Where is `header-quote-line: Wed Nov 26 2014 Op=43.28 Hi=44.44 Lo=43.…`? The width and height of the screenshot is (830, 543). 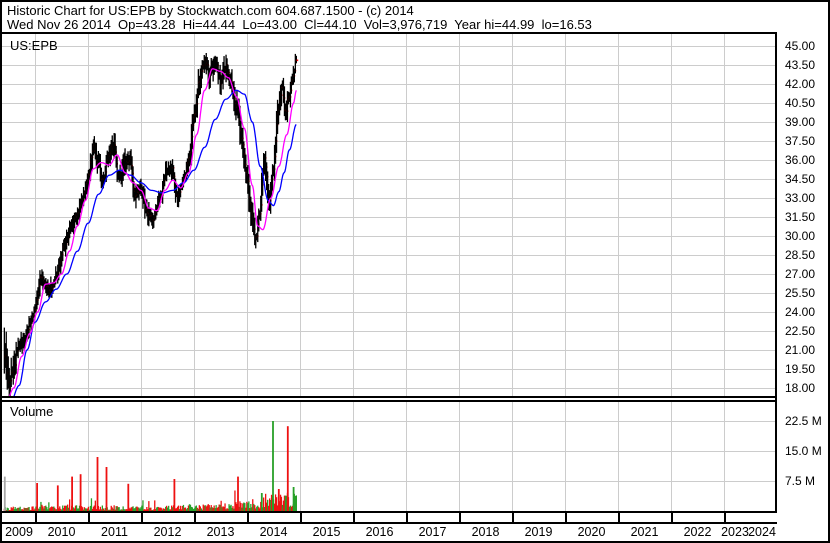 header-quote-line: Wed Nov 26 2014 Op=43.28 Hi=44.44 Lo=43.… is located at coordinates (299, 24).